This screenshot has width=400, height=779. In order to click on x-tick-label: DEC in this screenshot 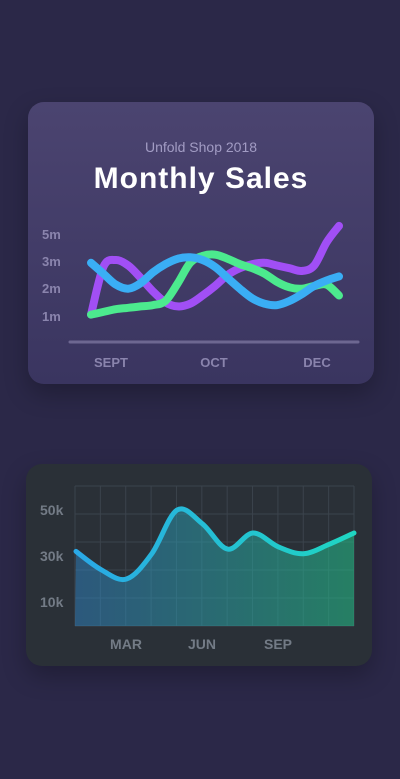, I will do `click(317, 362)`.